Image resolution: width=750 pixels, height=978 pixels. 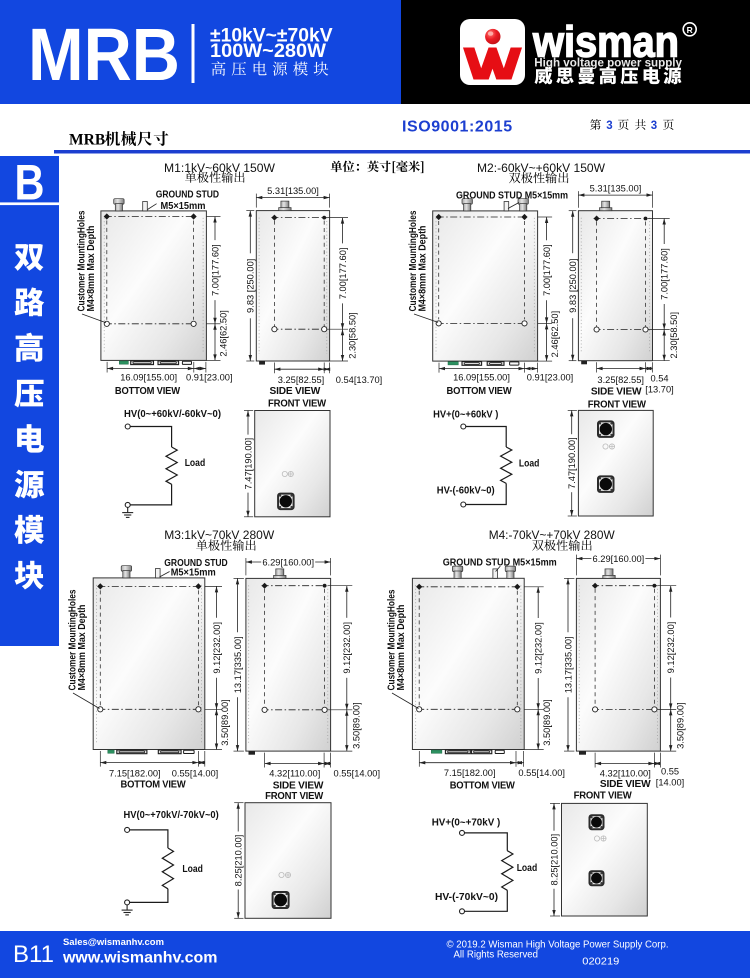 I want to click on svg-text: ISO9001:2015, so click(x=457, y=127).